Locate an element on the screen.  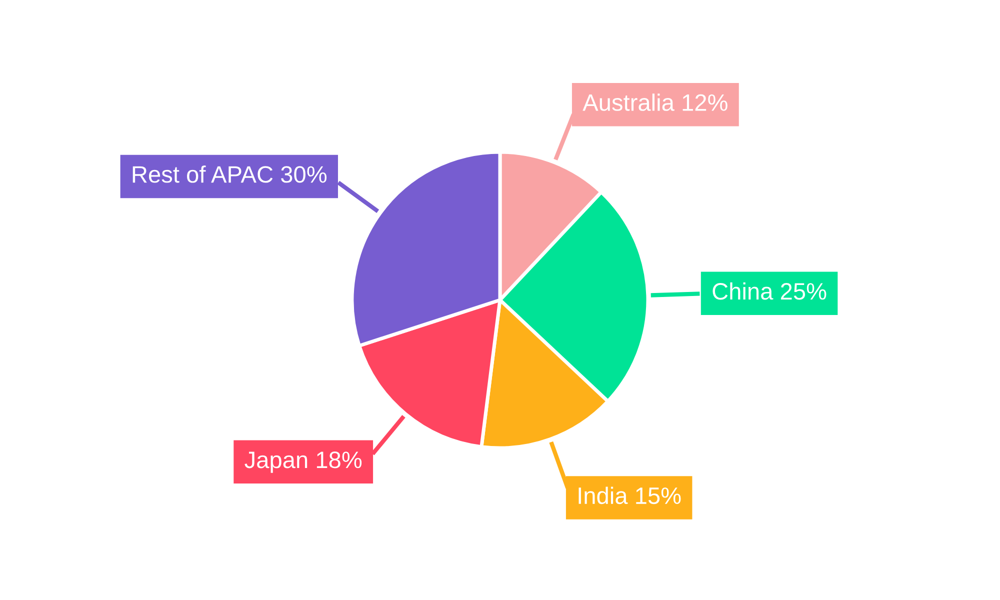
slice-label: Australia 12% is located at coordinates (655, 102).